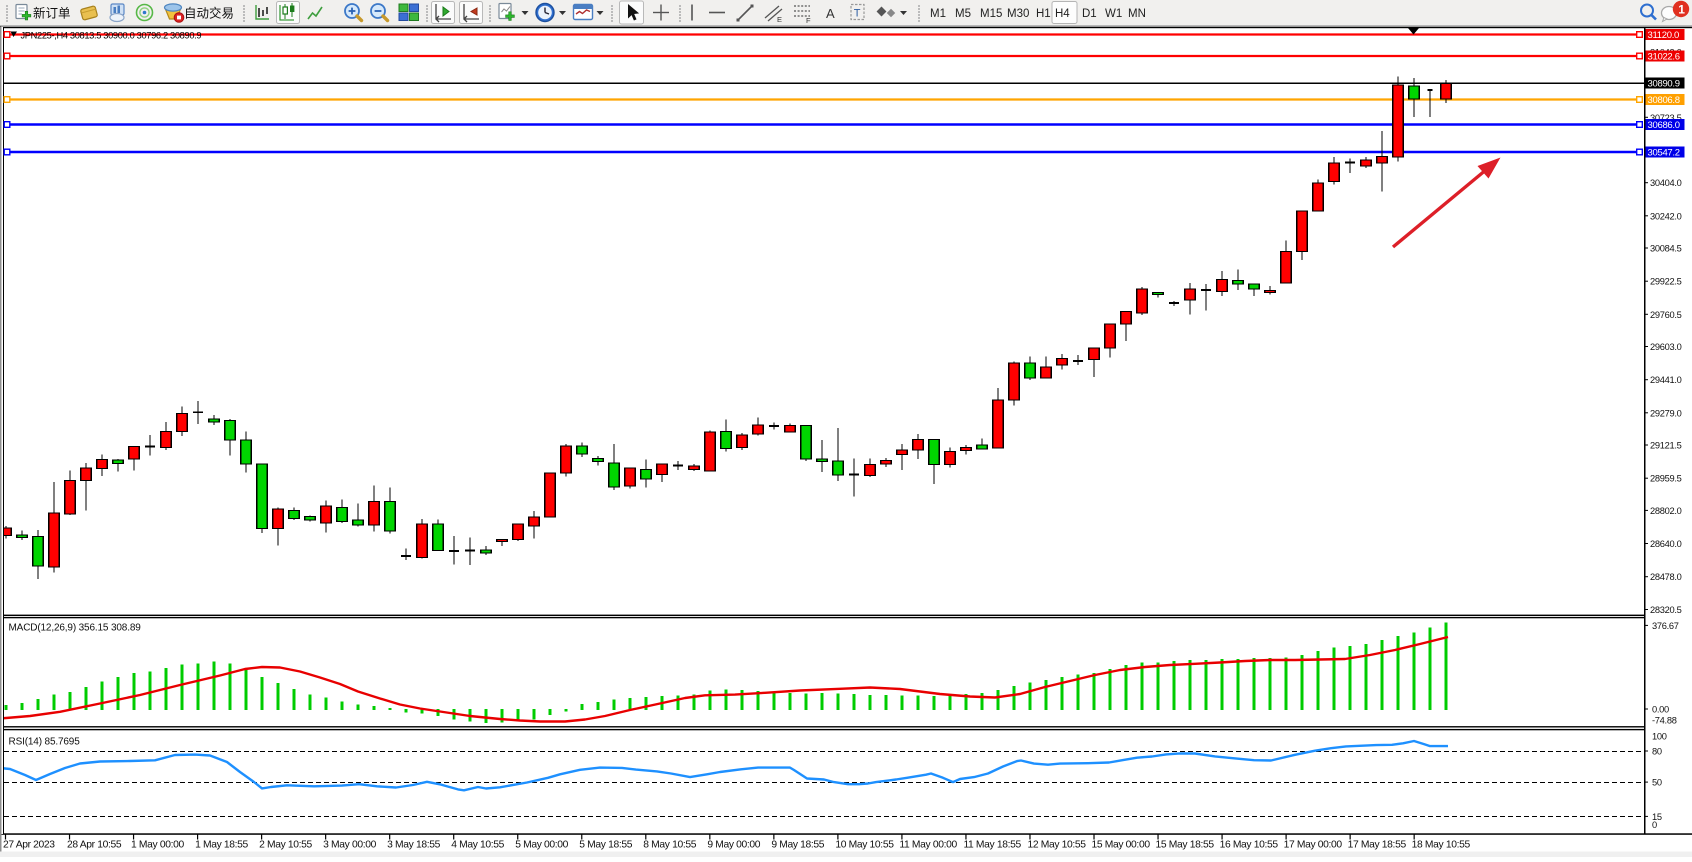 This screenshot has width=1692, height=862. I want to click on svg-text: 30806.8, so click(1664, 100).